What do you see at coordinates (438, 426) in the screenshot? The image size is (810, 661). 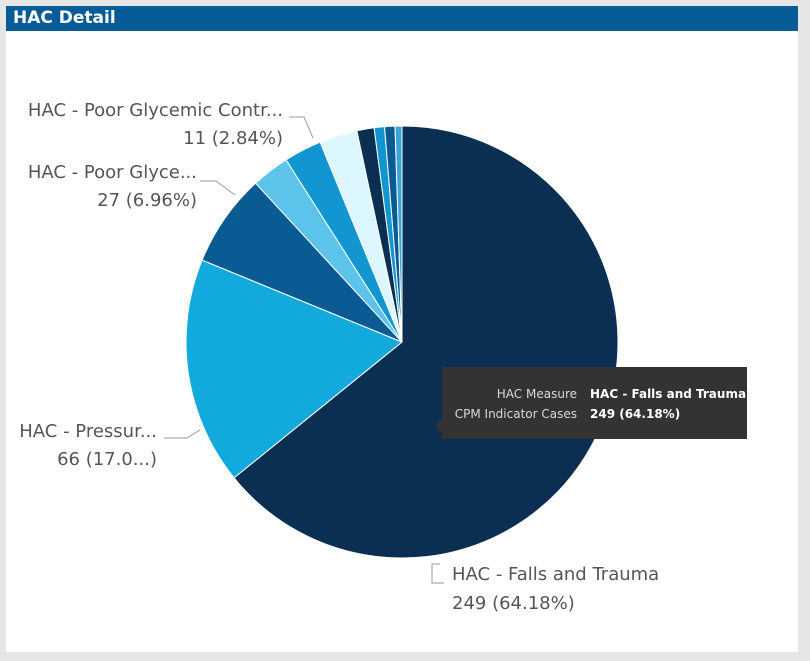 I see `tooltip-pointer` at bounding box center [438, 426].